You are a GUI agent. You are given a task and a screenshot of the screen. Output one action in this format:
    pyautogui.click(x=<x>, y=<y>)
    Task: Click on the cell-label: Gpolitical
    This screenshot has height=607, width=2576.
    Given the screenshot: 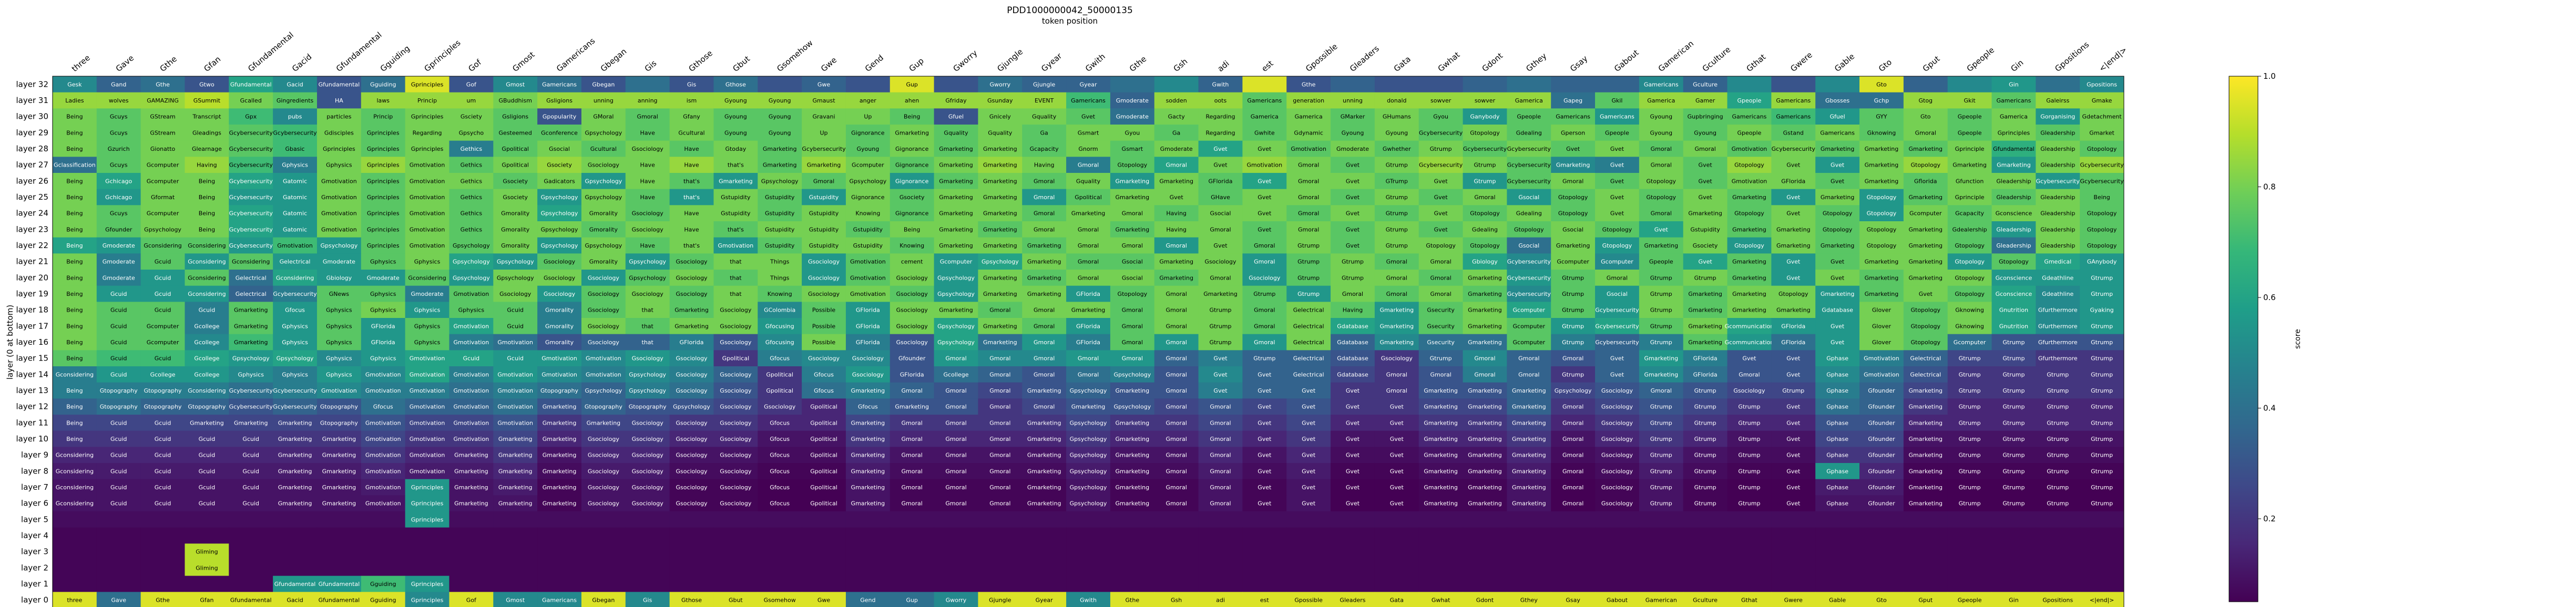 What is the action you would take?
    pyautogui.click(x=779, y=375)
    